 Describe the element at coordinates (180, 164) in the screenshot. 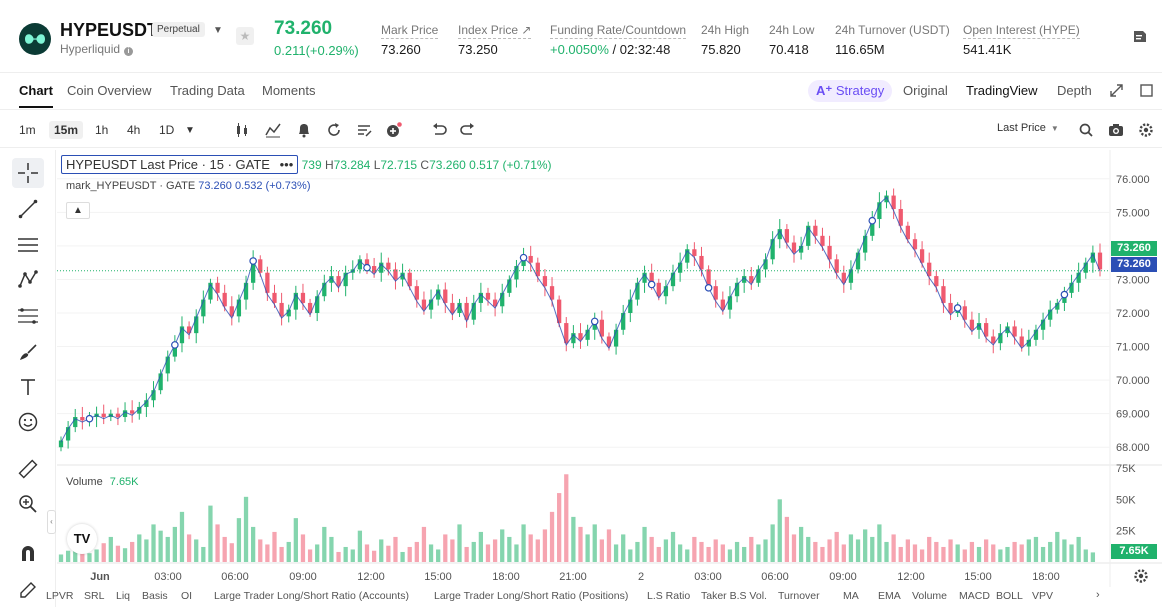

I see `series-title: HYPEUSDT Last Price · 15 · GATE •••` at that location.